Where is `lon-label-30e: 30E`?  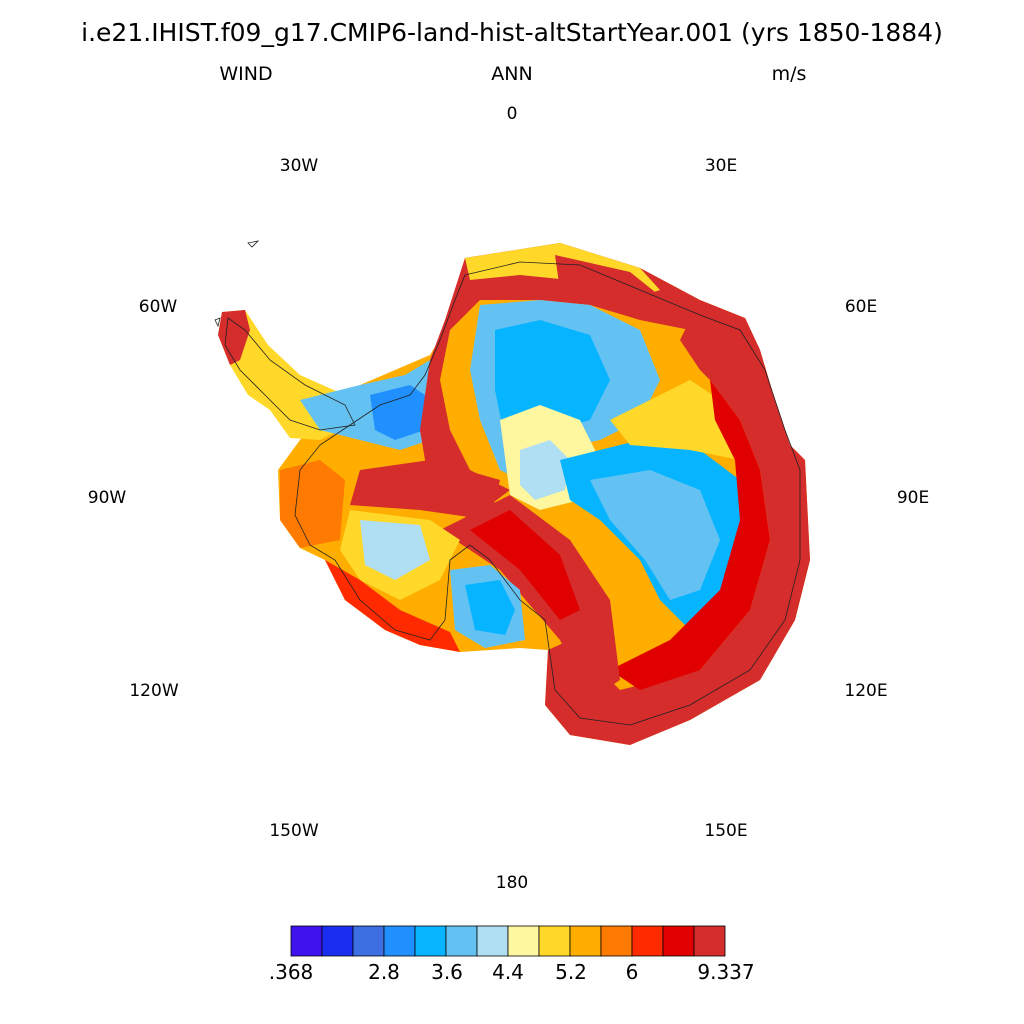 lon-label-30e: 30E is located at coordinates (721, 166).